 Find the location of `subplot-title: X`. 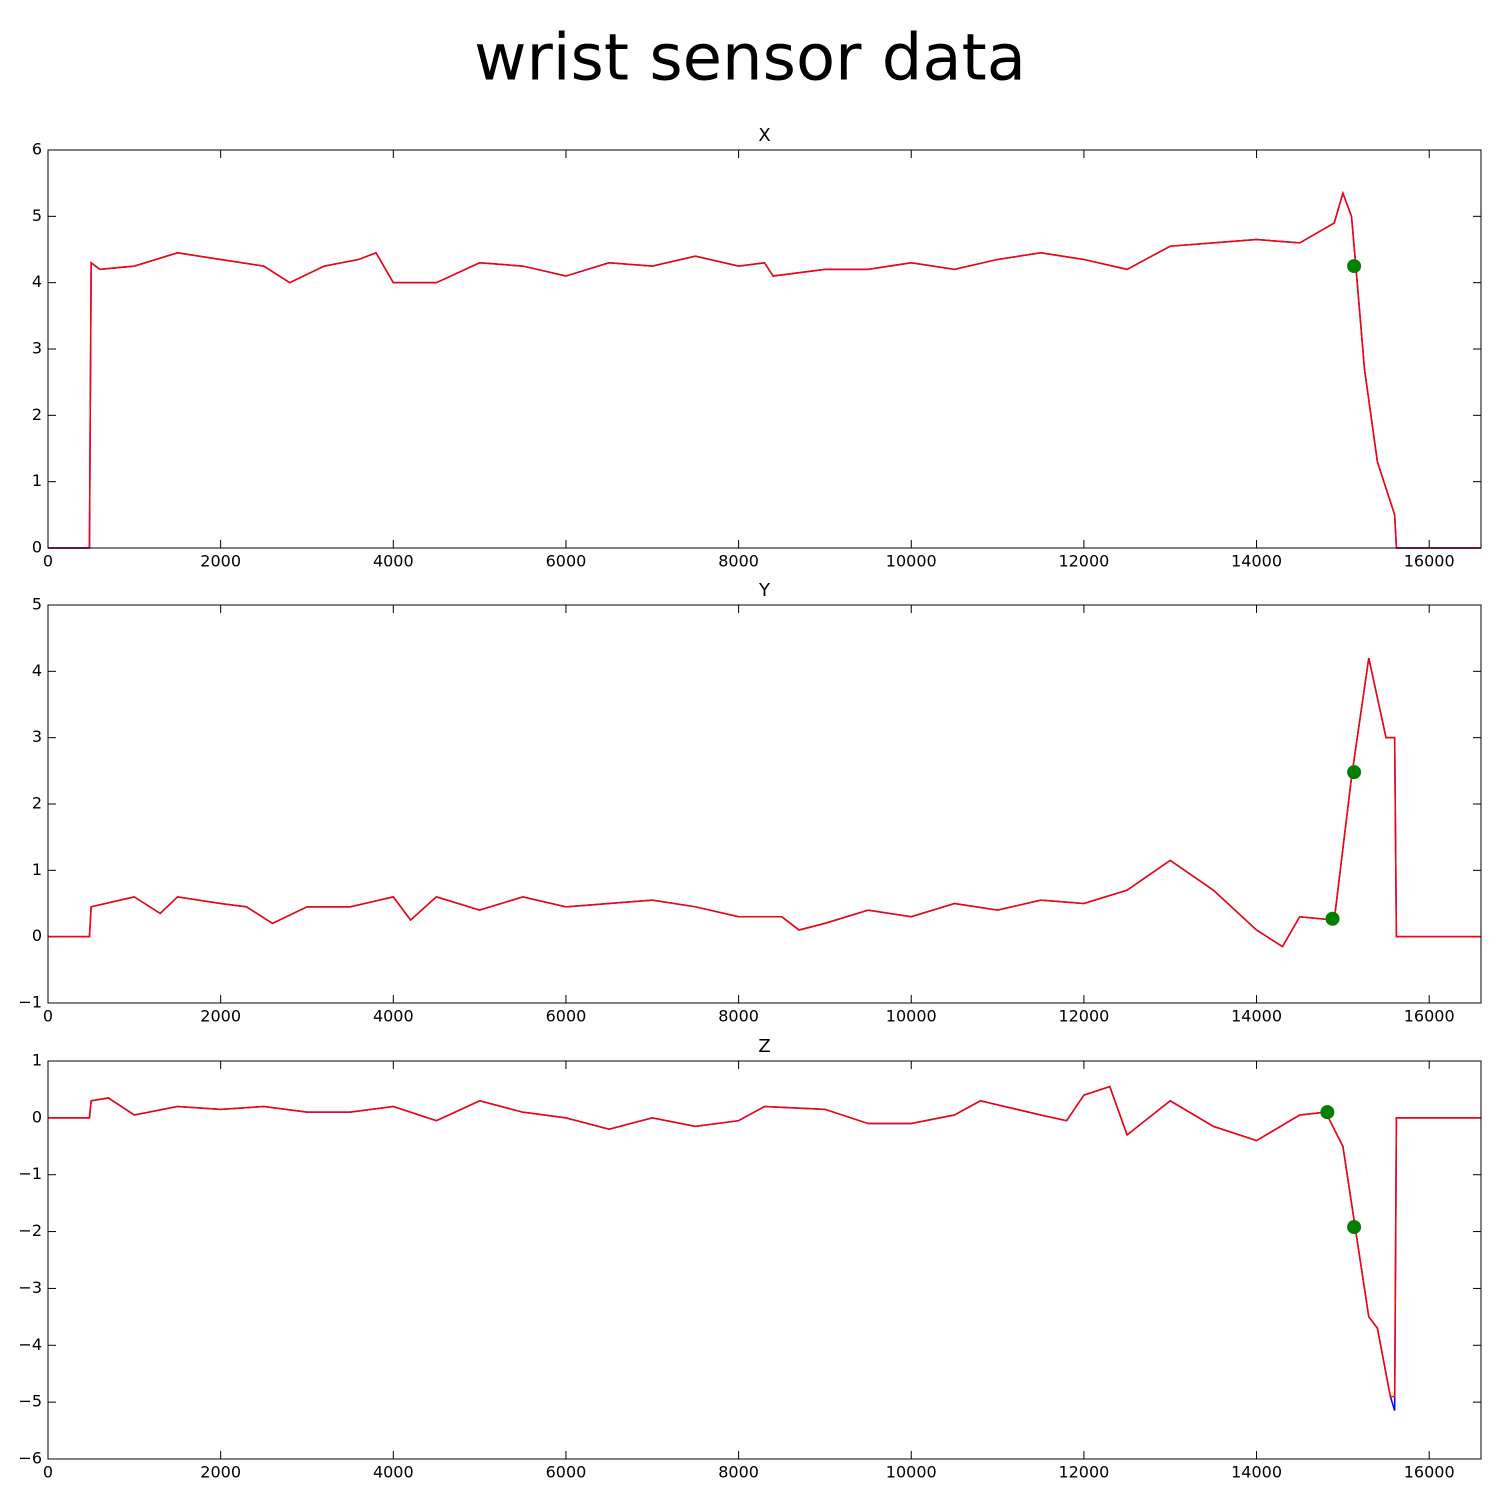

subplot-title: X is located at coordinates (764, 135).